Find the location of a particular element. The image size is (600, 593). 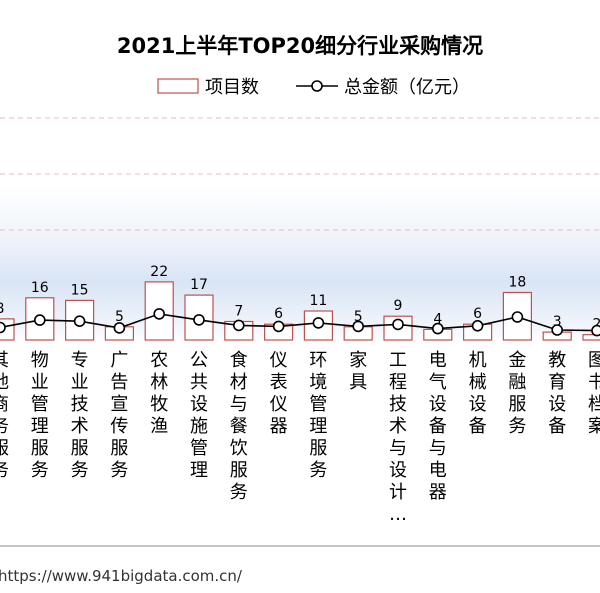

category-label-2: 专业技术服务 is located at coordinates (80, 415).